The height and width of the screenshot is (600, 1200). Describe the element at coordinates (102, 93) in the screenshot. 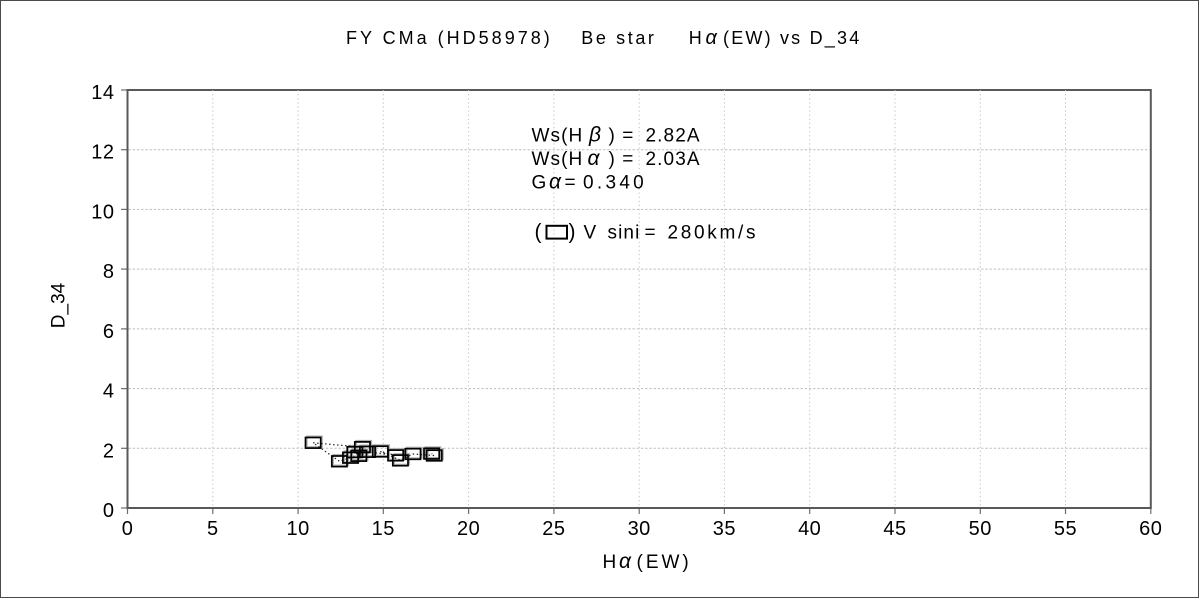

I see `svg-text: 14` at that location.